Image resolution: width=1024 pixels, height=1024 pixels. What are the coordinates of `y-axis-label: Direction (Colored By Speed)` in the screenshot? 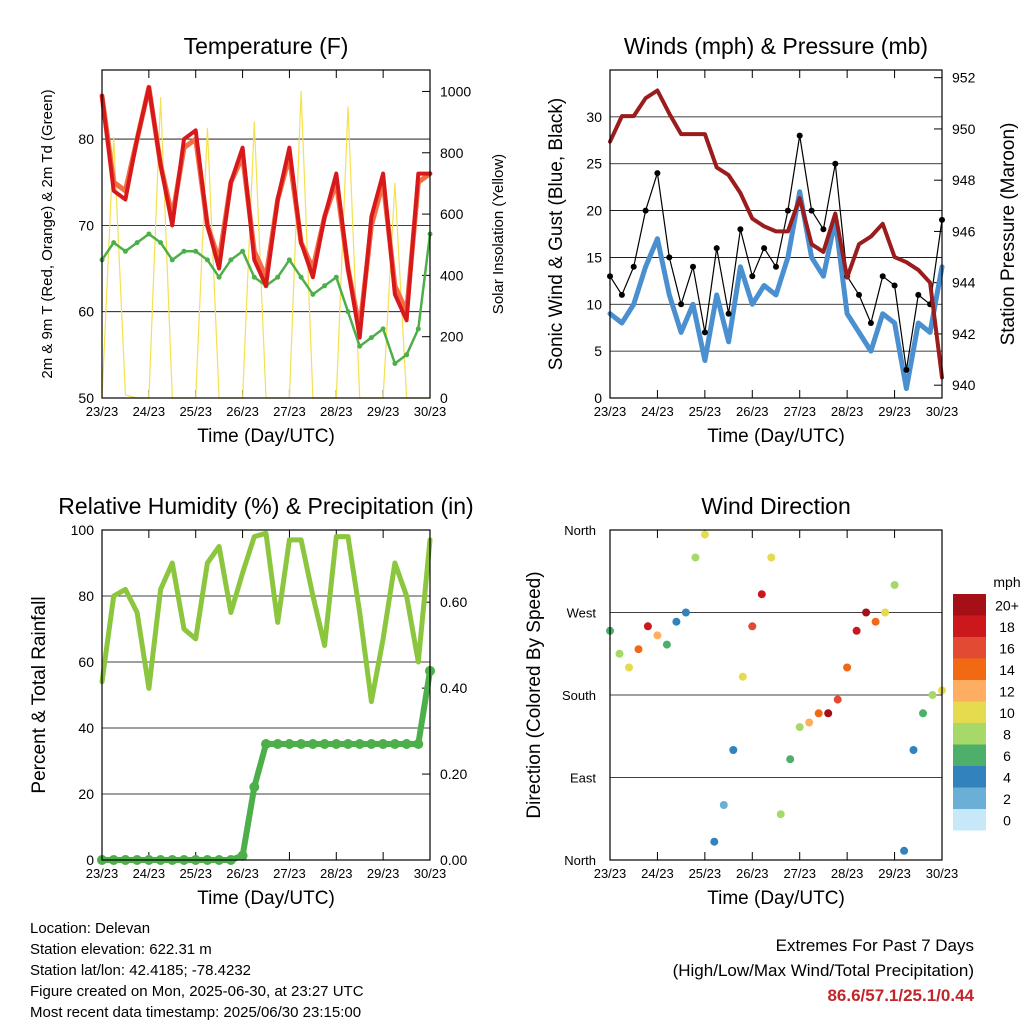 It's located at (534, 694).